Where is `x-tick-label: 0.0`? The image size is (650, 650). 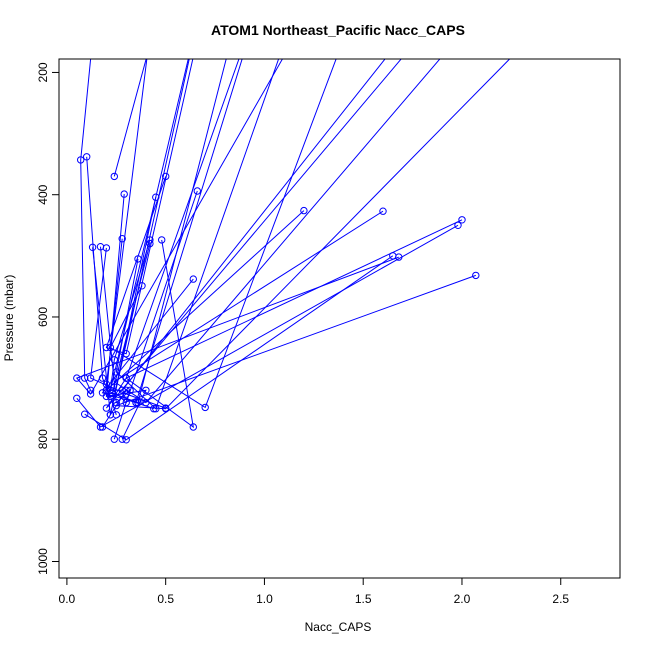
x-tick-label: 0.0 is located at coordinates (67, 599).